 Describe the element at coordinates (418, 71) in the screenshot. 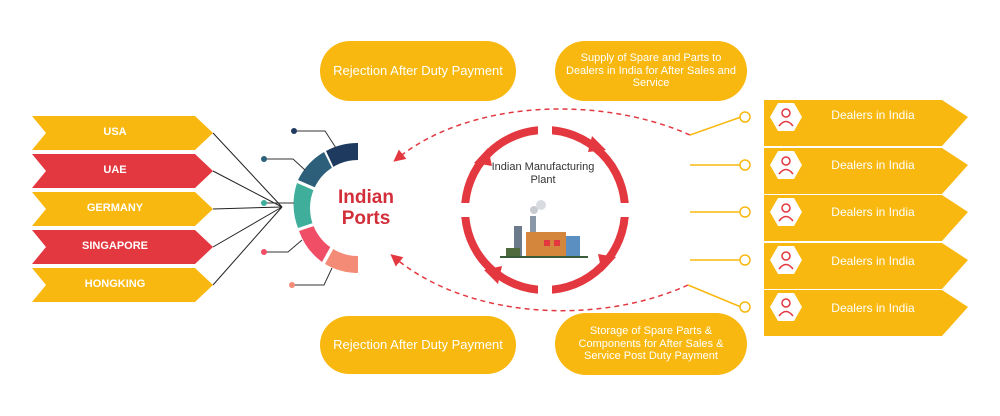

I see `pill-rejection-top: Rejection After Duty Payment` at that location.